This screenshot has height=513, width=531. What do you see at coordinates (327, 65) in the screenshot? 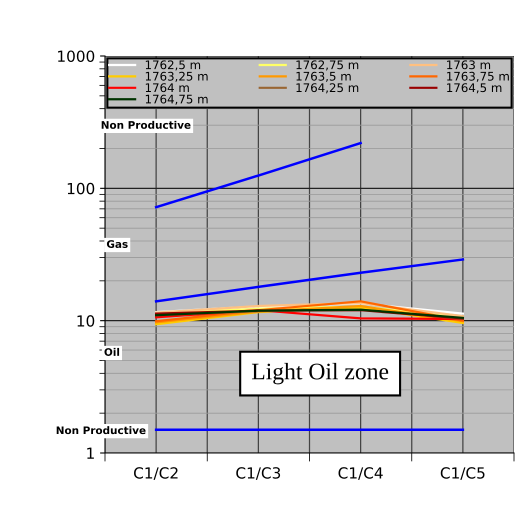
I see `legend-label: 1762,75 m` at bounding box center [327, 65].